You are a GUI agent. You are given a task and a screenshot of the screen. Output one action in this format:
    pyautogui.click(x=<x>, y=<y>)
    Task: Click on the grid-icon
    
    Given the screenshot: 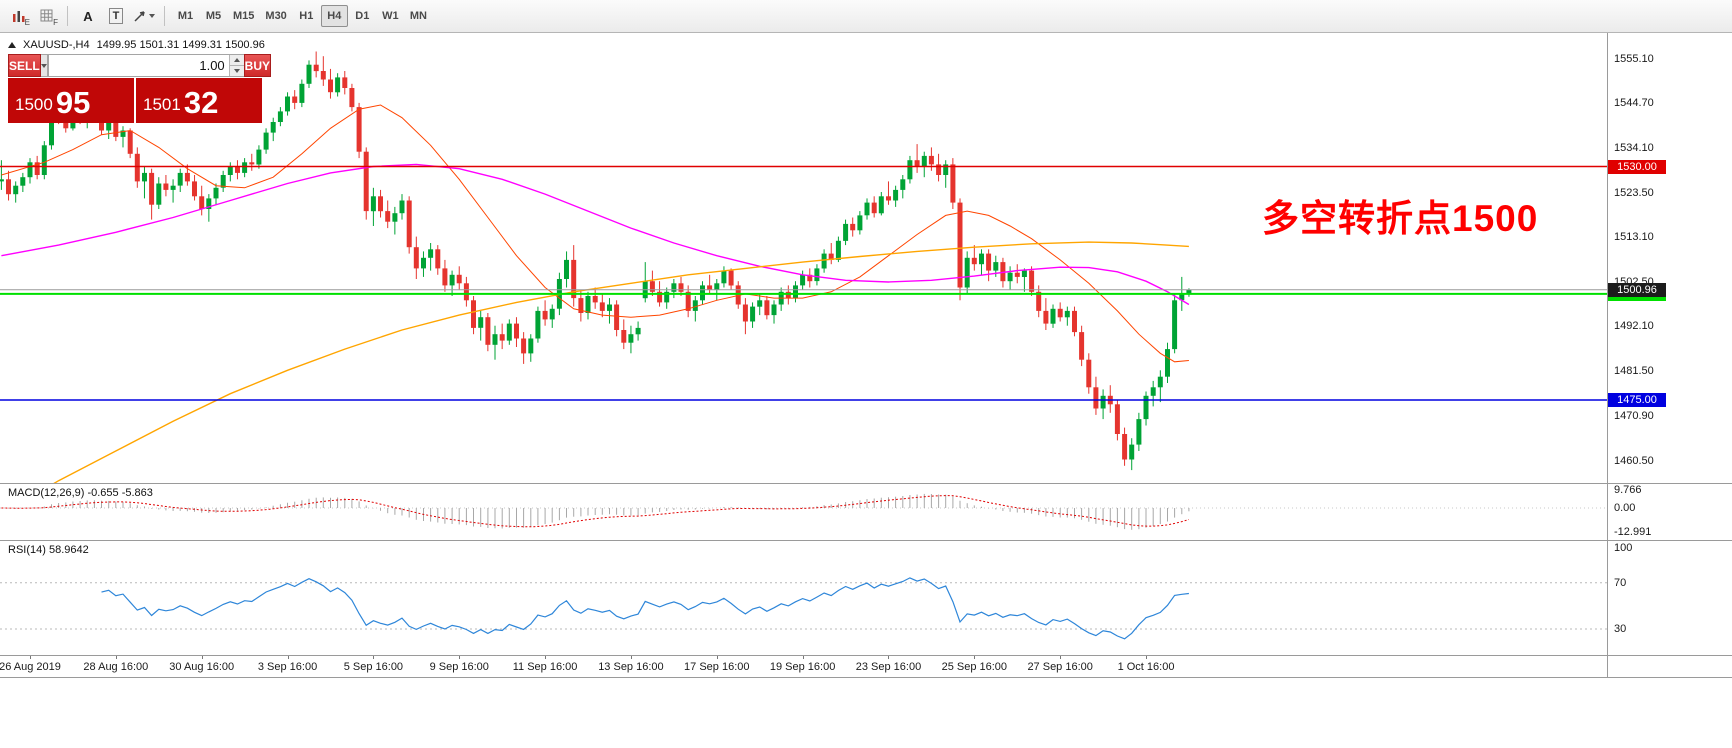 What is the action you would take?
    pyautogui.click(x=46, y=15)
    